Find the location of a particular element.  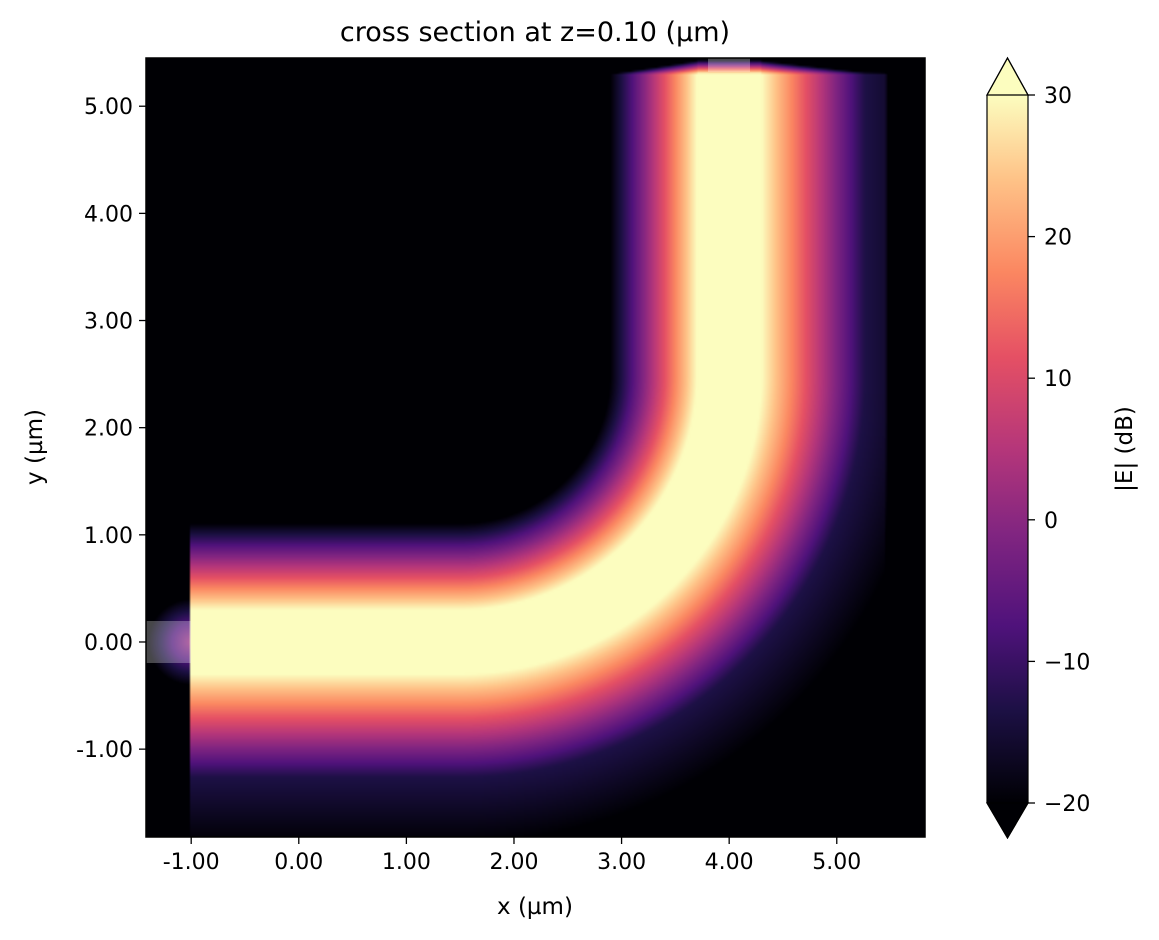

colorbar-tick-label: 0 is located at coordinates (1051, 521).